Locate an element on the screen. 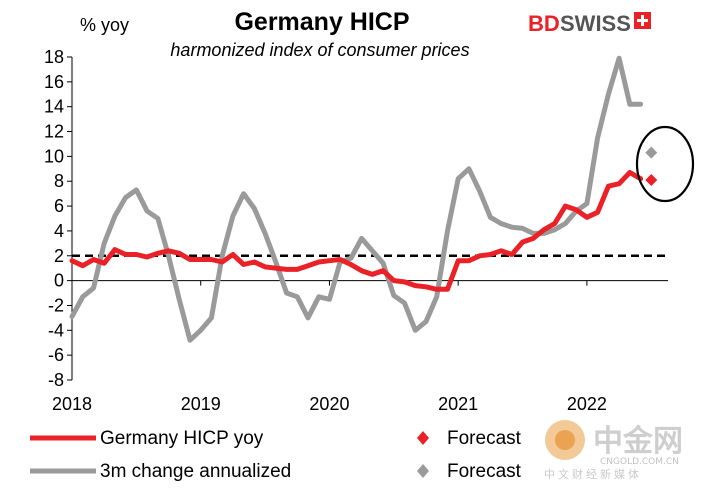 This screenshot has height=490, width=701. y-tick-label: -6 is located at coordinates (56, 355).